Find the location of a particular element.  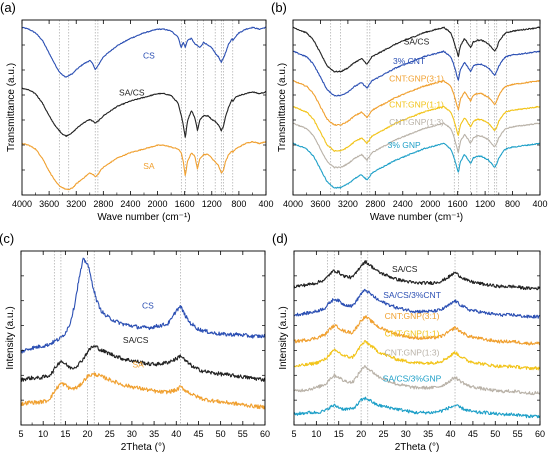

panel-label: (a) is located at coordinates (8, 7).